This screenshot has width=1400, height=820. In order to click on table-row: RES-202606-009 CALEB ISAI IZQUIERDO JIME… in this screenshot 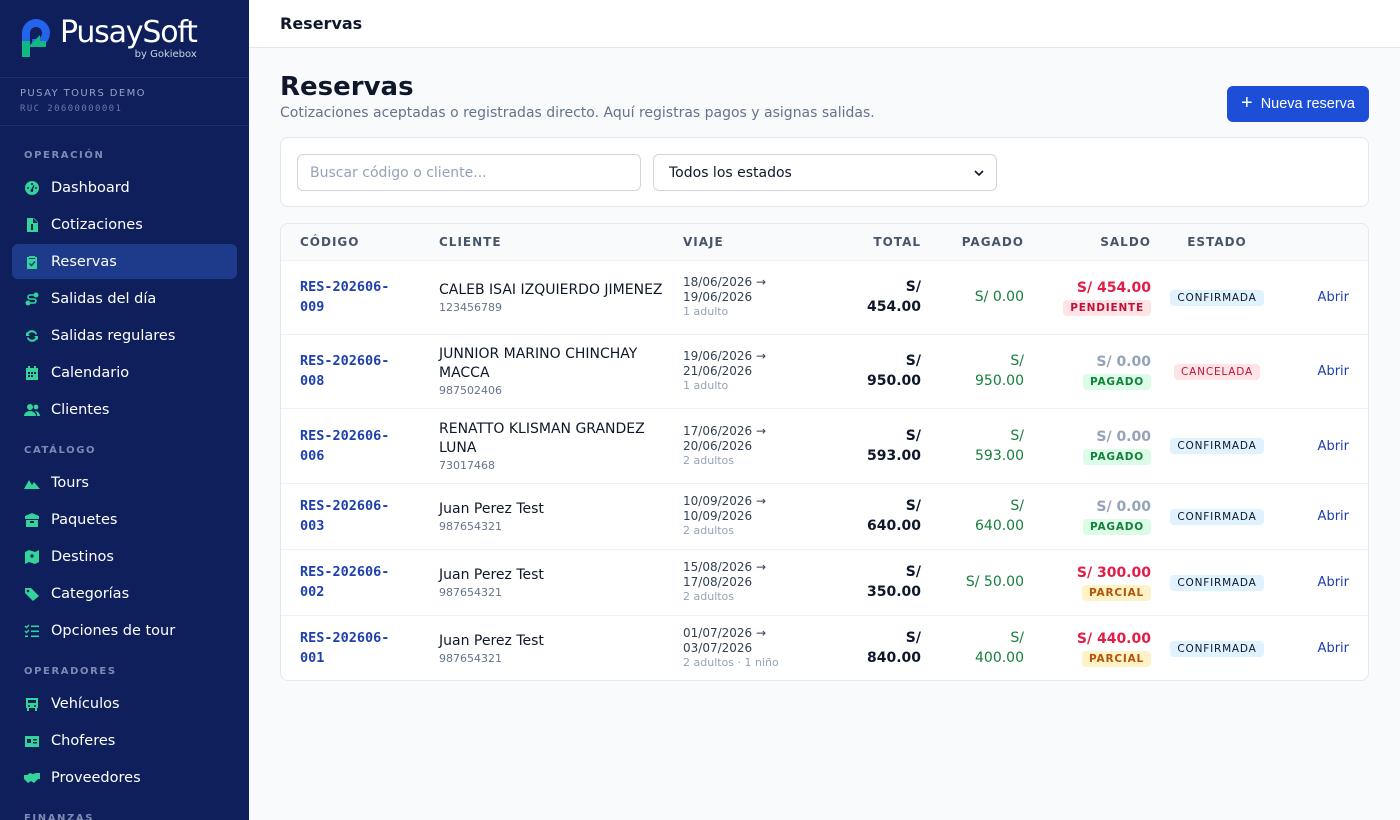, I will do `click(824, 297)`.